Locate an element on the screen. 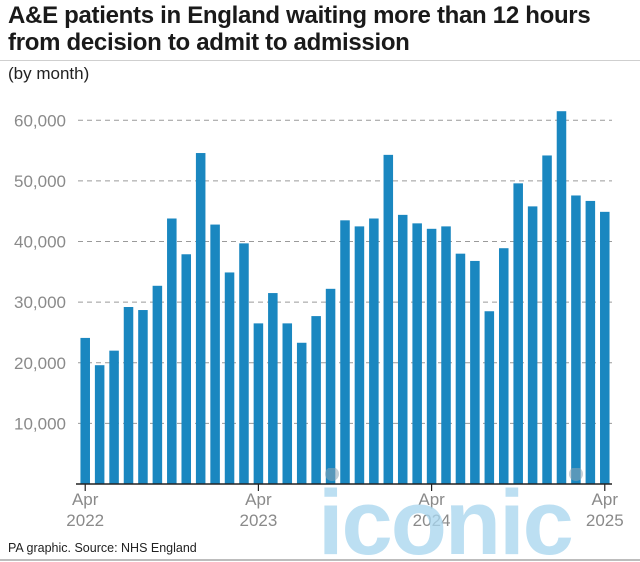 This screenshot has height=562, width=640. bar: Apr 2022: 24100 is located at coordinates (85, 410).